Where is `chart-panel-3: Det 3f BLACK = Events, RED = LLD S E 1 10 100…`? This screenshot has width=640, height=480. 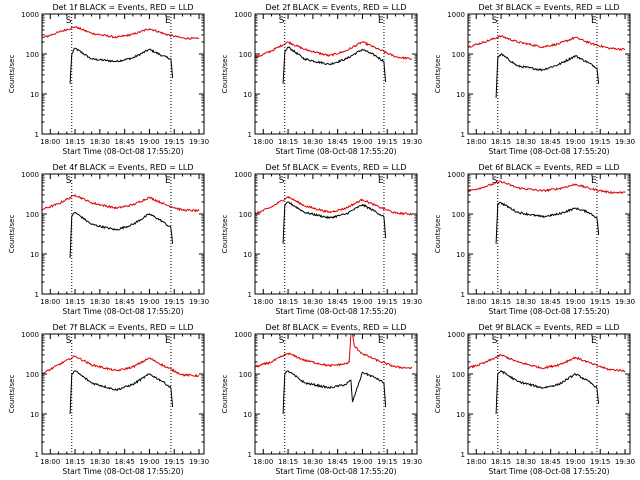
chart-panel-3: Det 3f BLACK = Events, RED = LLD S E 1 10 100… is located at coordinates (534, 79).